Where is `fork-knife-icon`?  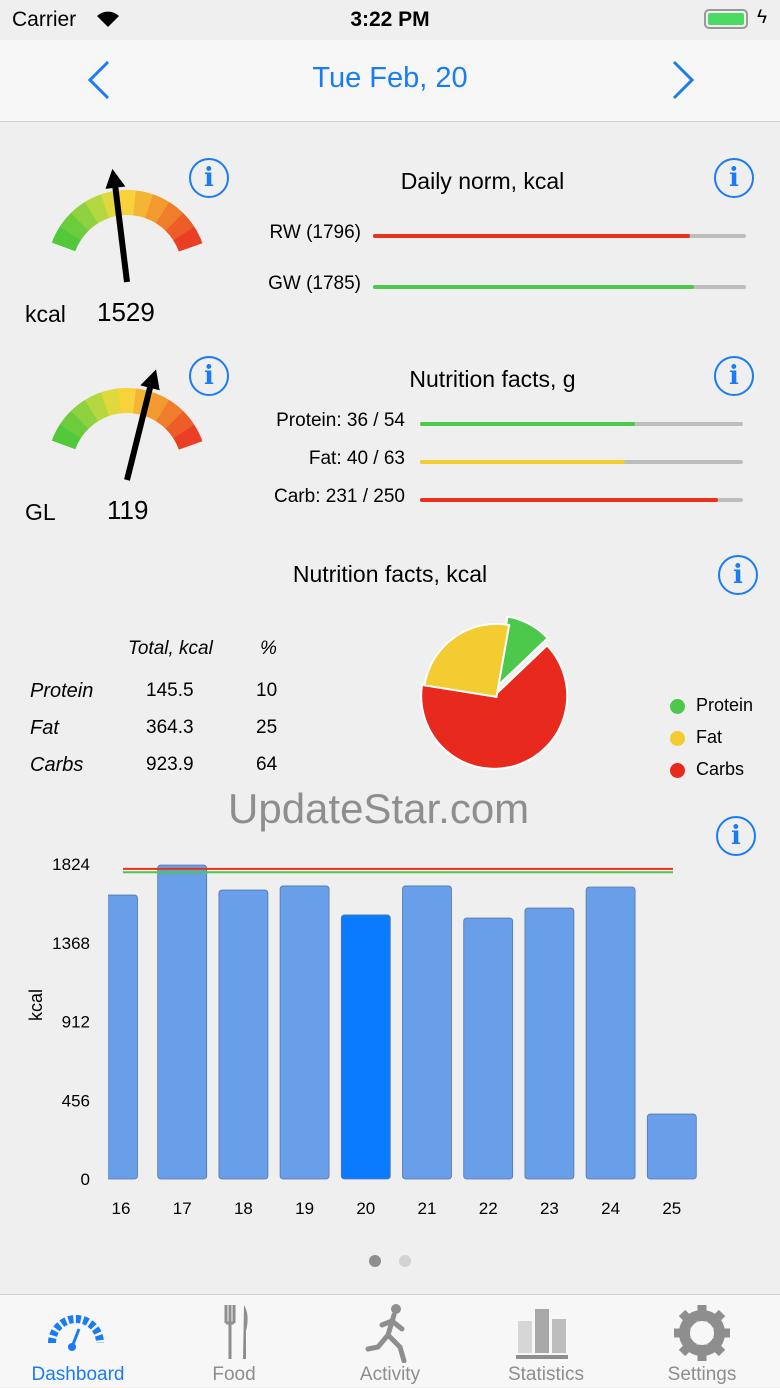
fork-knife-icon is located at coordinates (236, 1332).